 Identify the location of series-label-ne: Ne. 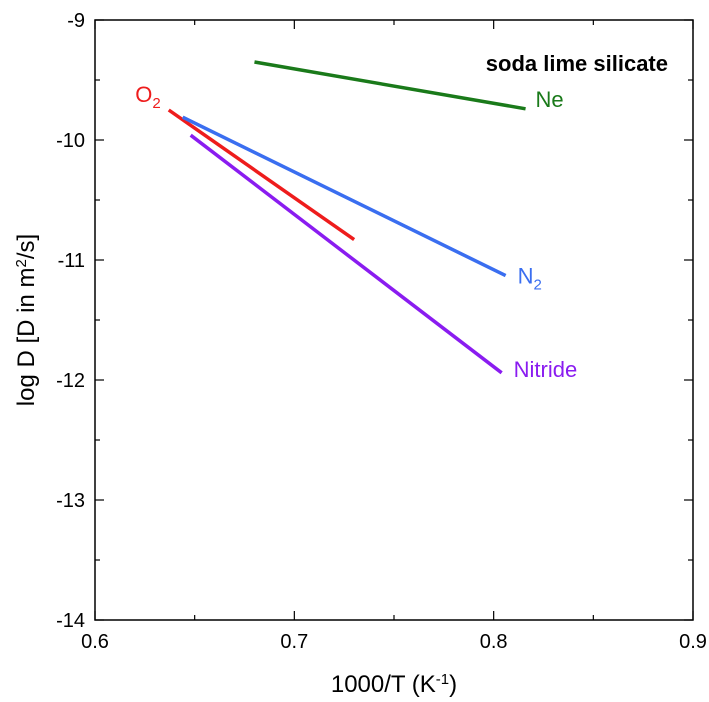
(550, 99).